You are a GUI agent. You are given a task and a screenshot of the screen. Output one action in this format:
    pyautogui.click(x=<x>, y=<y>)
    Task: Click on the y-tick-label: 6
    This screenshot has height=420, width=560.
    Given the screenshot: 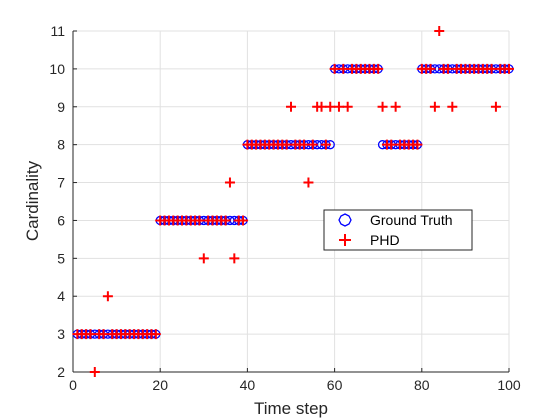 What is the action you would take?
    pyautogui.click(x=61, y=220)
    